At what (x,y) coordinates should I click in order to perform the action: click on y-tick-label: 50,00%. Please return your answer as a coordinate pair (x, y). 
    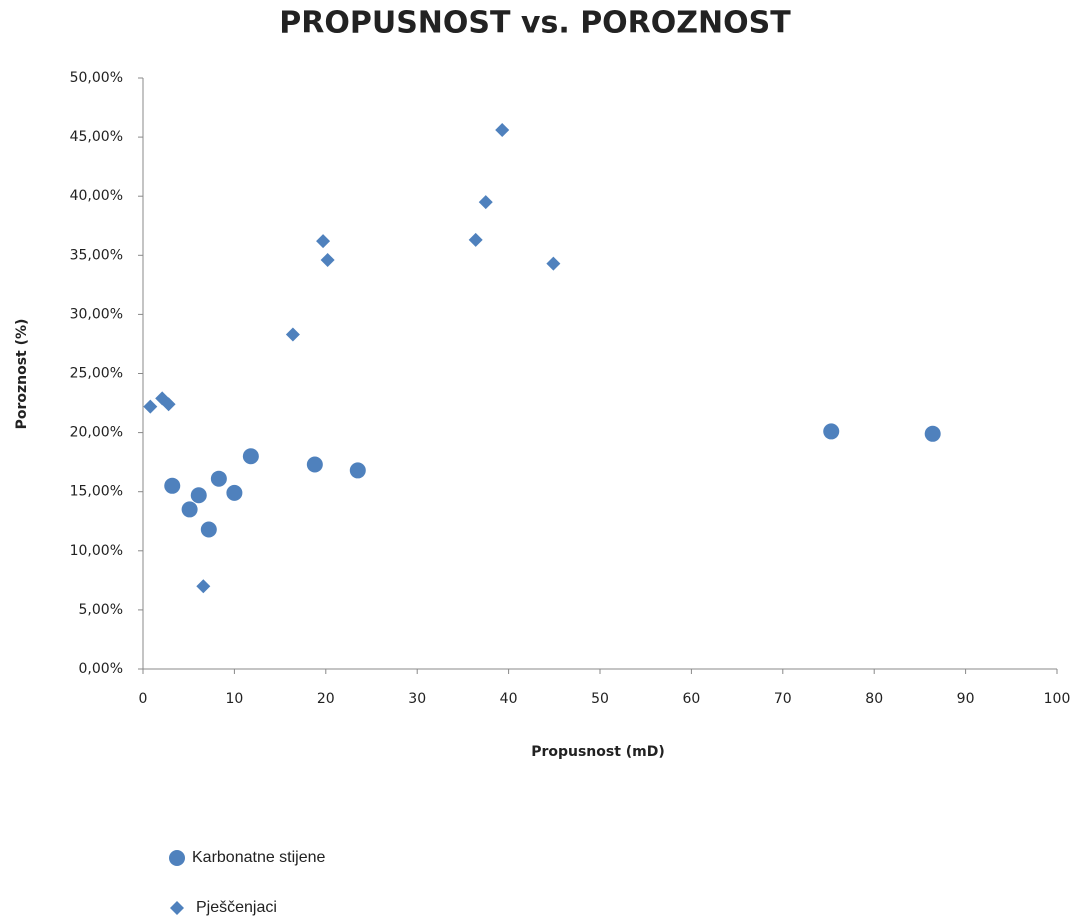
    Looking at the image, I should click on (96, 78).